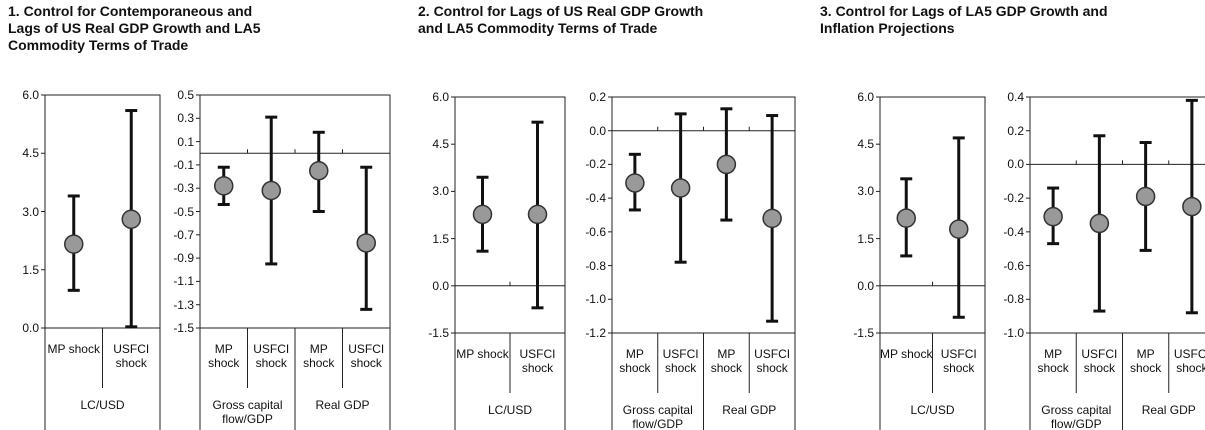 The image size is (1205, 430). What do you see at coordinates (185, 118) in the screenshot?
I see `y-tick-label: 0.3` at bounding box center [185, 118].